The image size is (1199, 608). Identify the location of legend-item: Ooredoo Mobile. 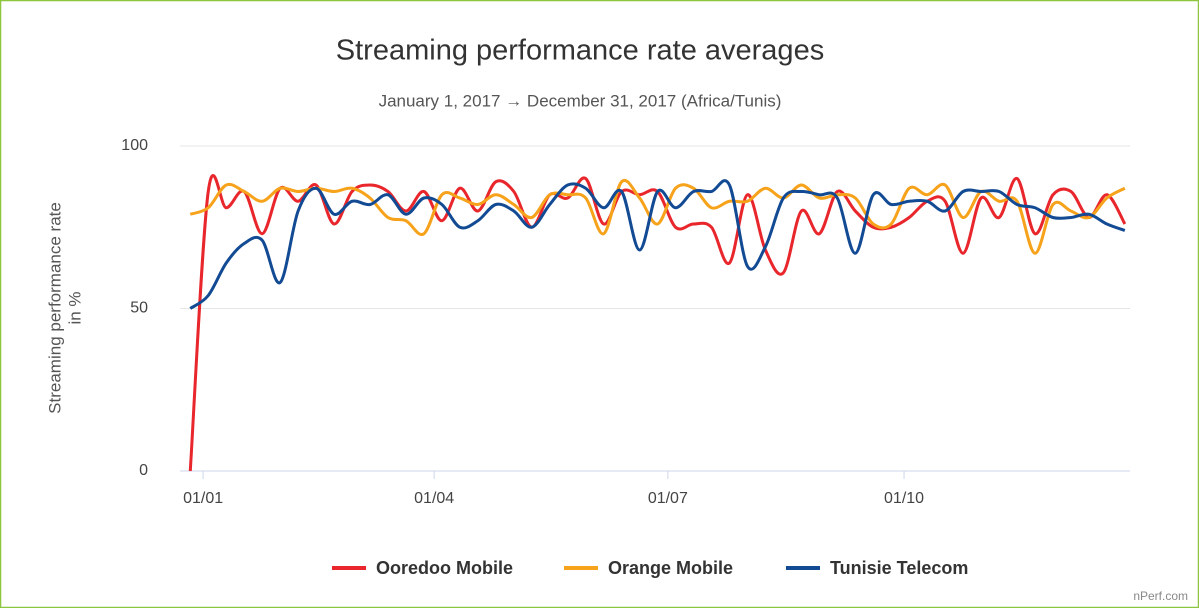
(422, 568).